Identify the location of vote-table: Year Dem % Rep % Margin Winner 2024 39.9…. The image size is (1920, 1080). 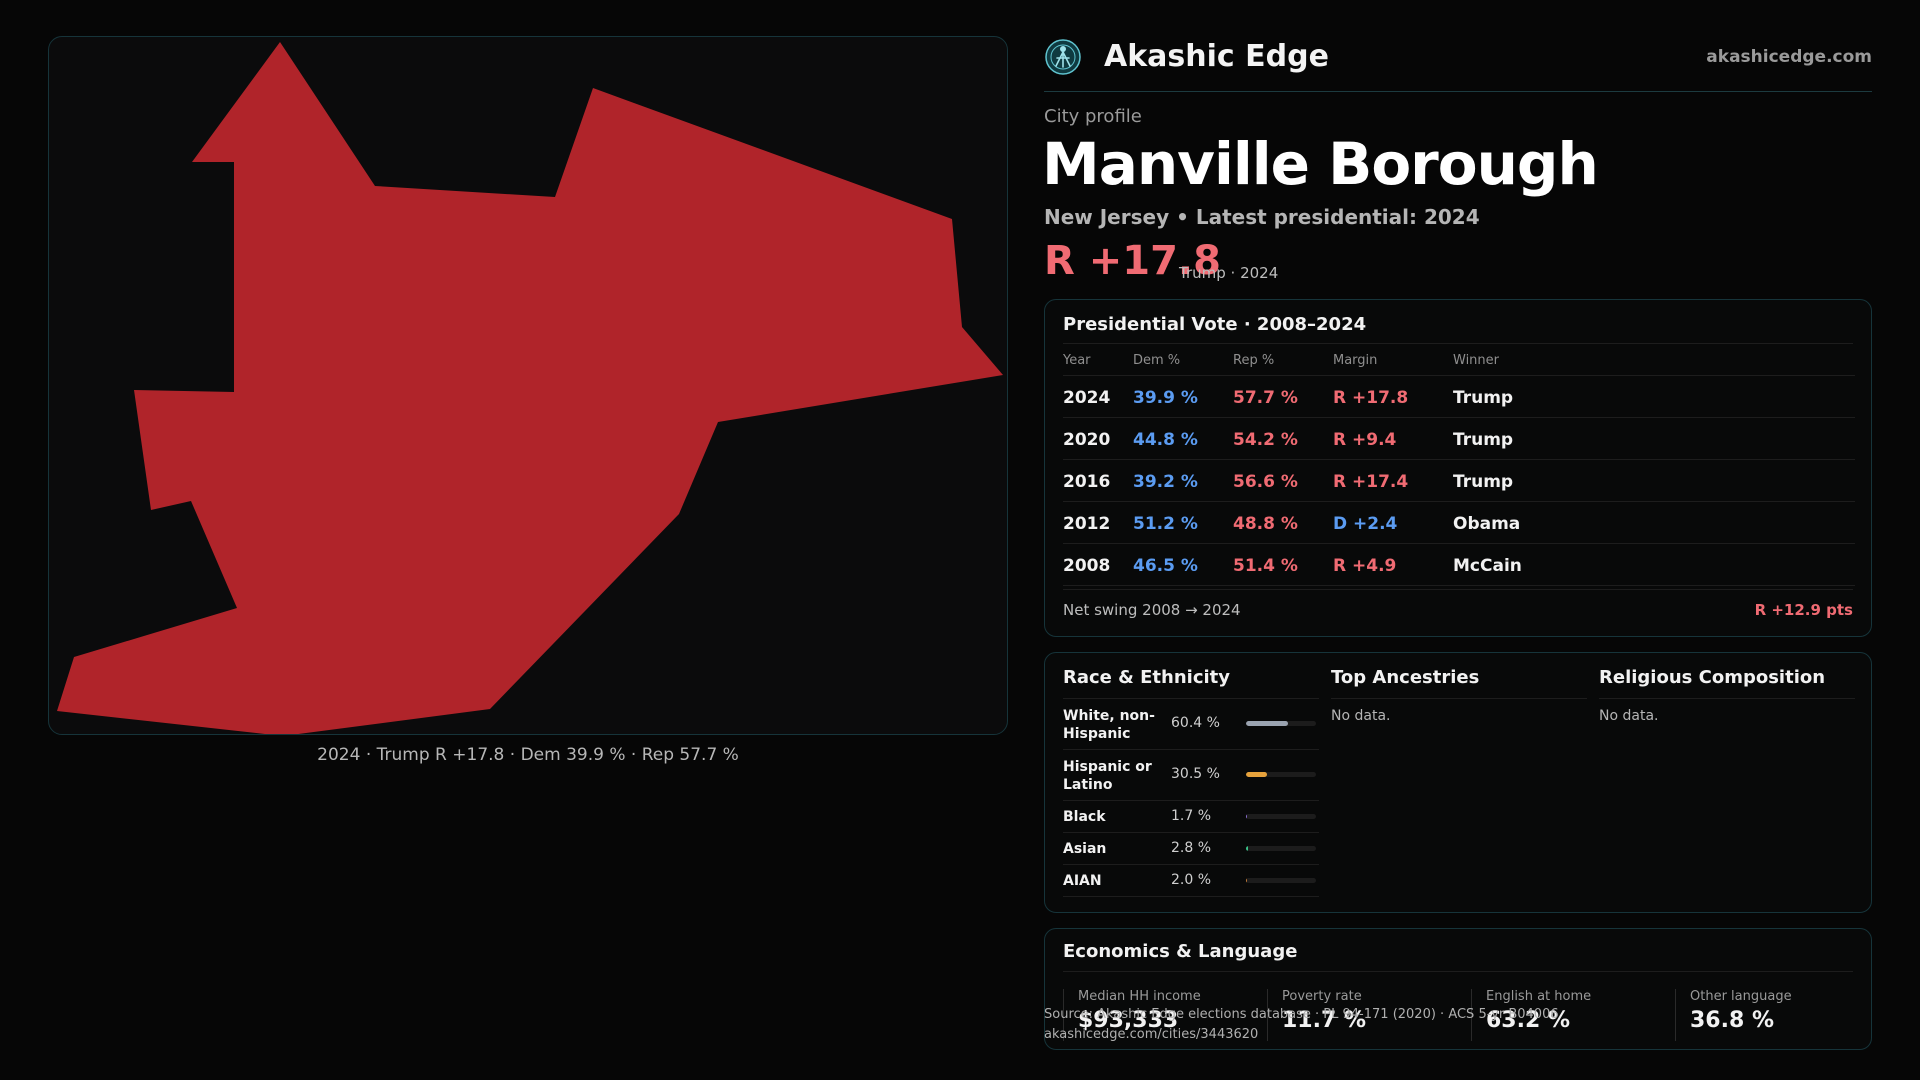
(1459, 467).